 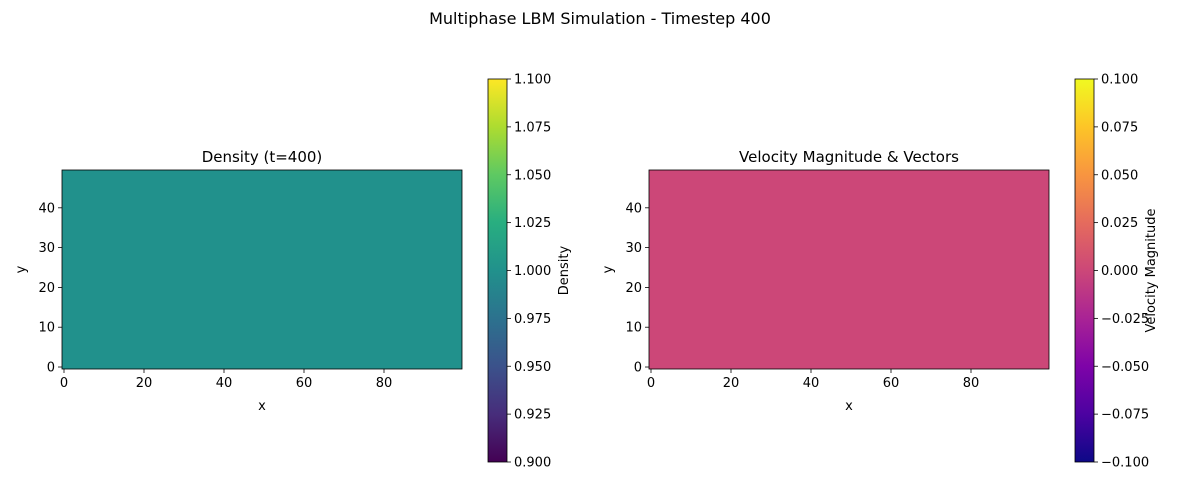 What do you see at coordinates (532, 319) in the screenshot?
I see `colorbar-tick-label: 0.975` at bounding box center [532, 319].